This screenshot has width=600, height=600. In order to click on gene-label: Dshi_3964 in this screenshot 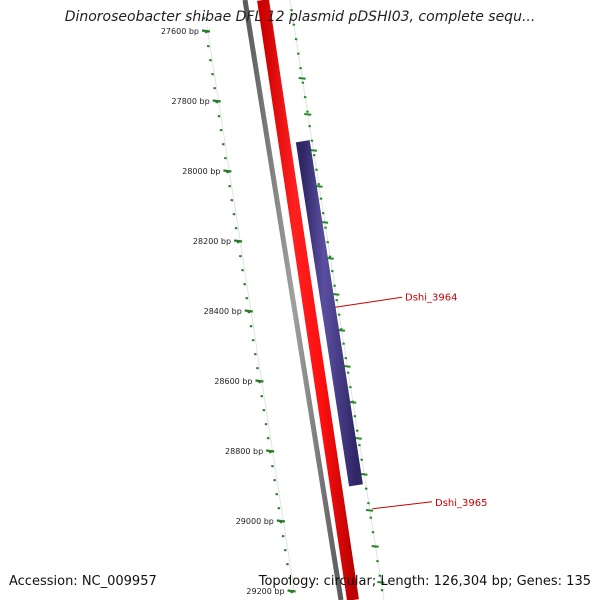, I will do `click(431, 297)`.